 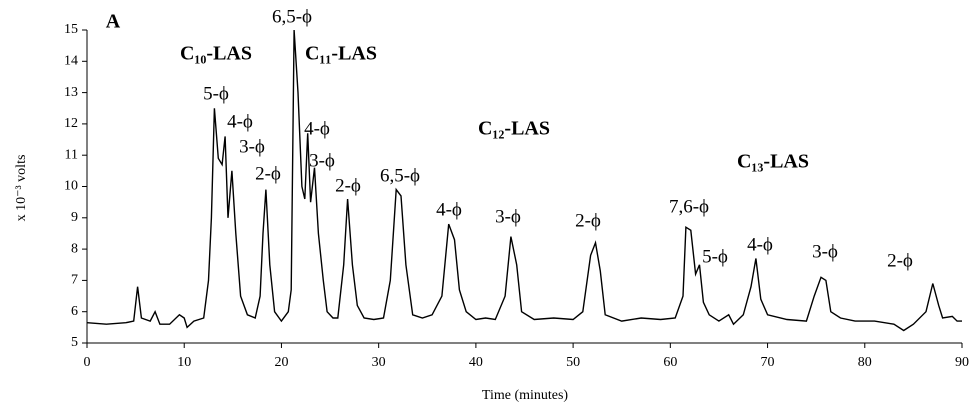 What do you see at coordinates (184, 362) in the screenshot?
I see `x-tick-label: 10` at bounding box center [184, 362].